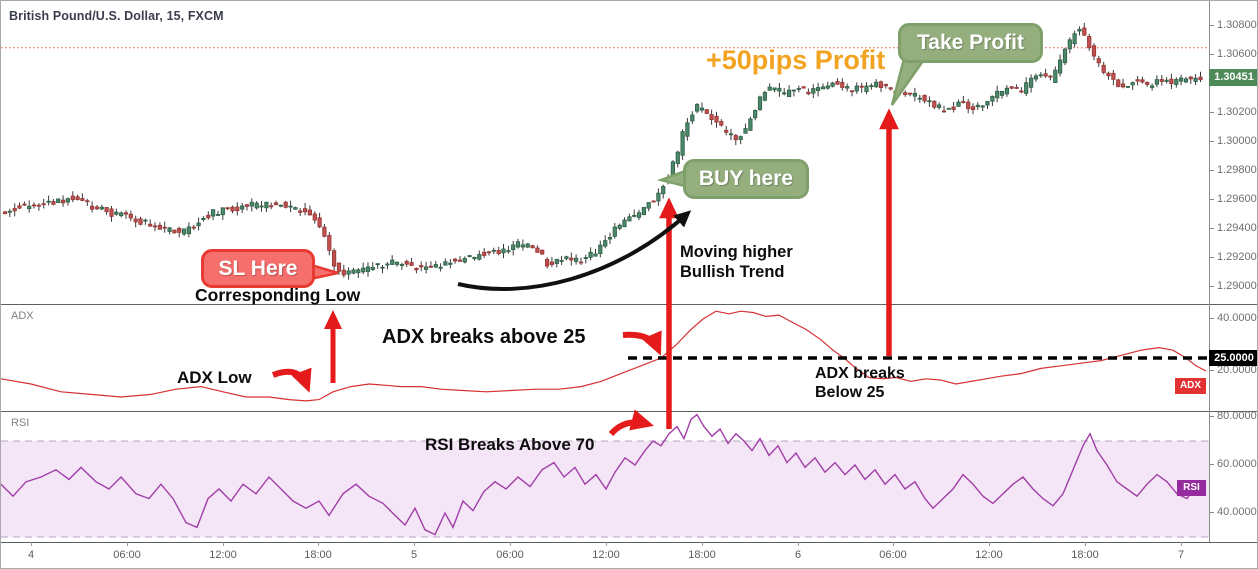 The height and width of the screenshot is (569, 1258). I want to click on panel-divider-price-adx, so click(629, 304).